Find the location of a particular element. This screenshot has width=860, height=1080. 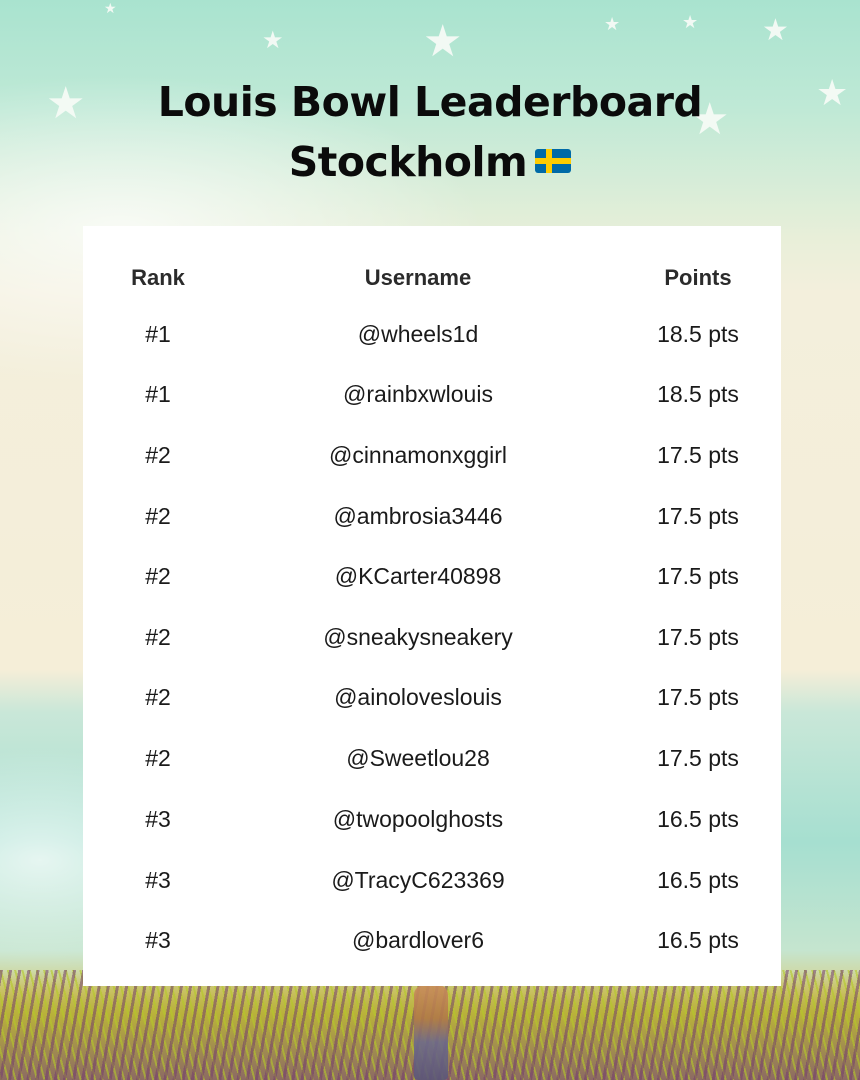

page-subtitle: Stockholm is located at coordinates (430, 162).